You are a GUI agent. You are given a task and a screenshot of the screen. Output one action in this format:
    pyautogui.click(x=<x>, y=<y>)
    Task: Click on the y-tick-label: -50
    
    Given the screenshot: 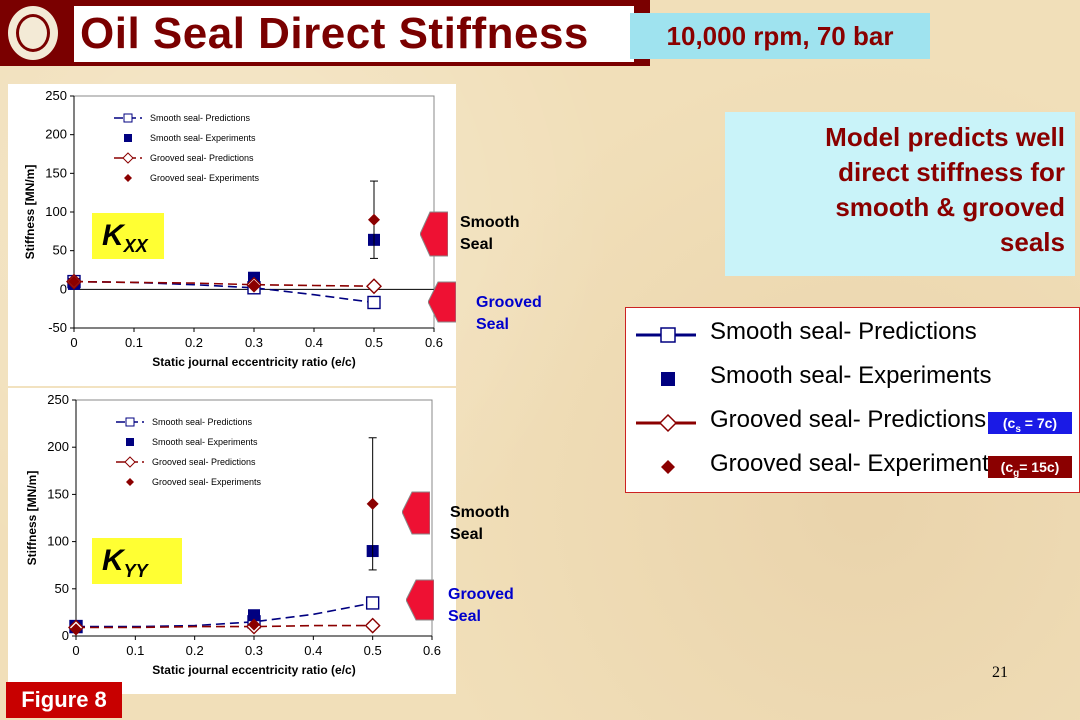 What is the action you would take?
    pyautogui.click(x=57, y=327)
    